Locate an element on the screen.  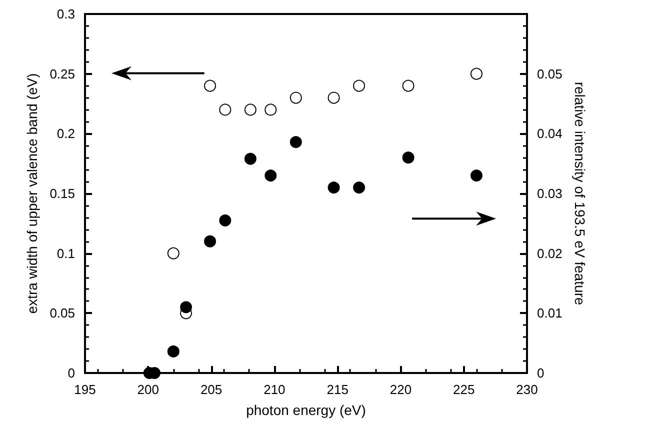
x-axis-title: photon energy (eV) is located at coordinates (306, 410).